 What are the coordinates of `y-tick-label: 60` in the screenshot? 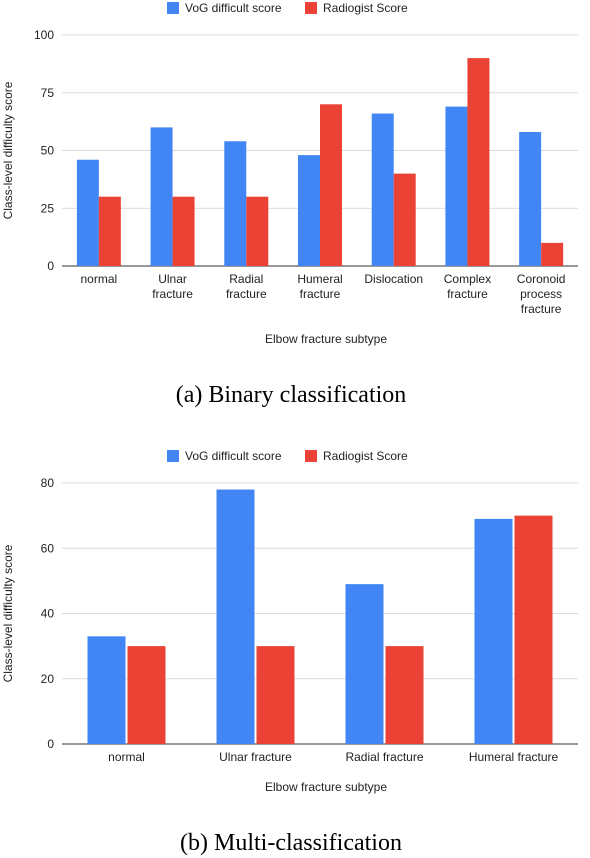 It's located at (48, 548).